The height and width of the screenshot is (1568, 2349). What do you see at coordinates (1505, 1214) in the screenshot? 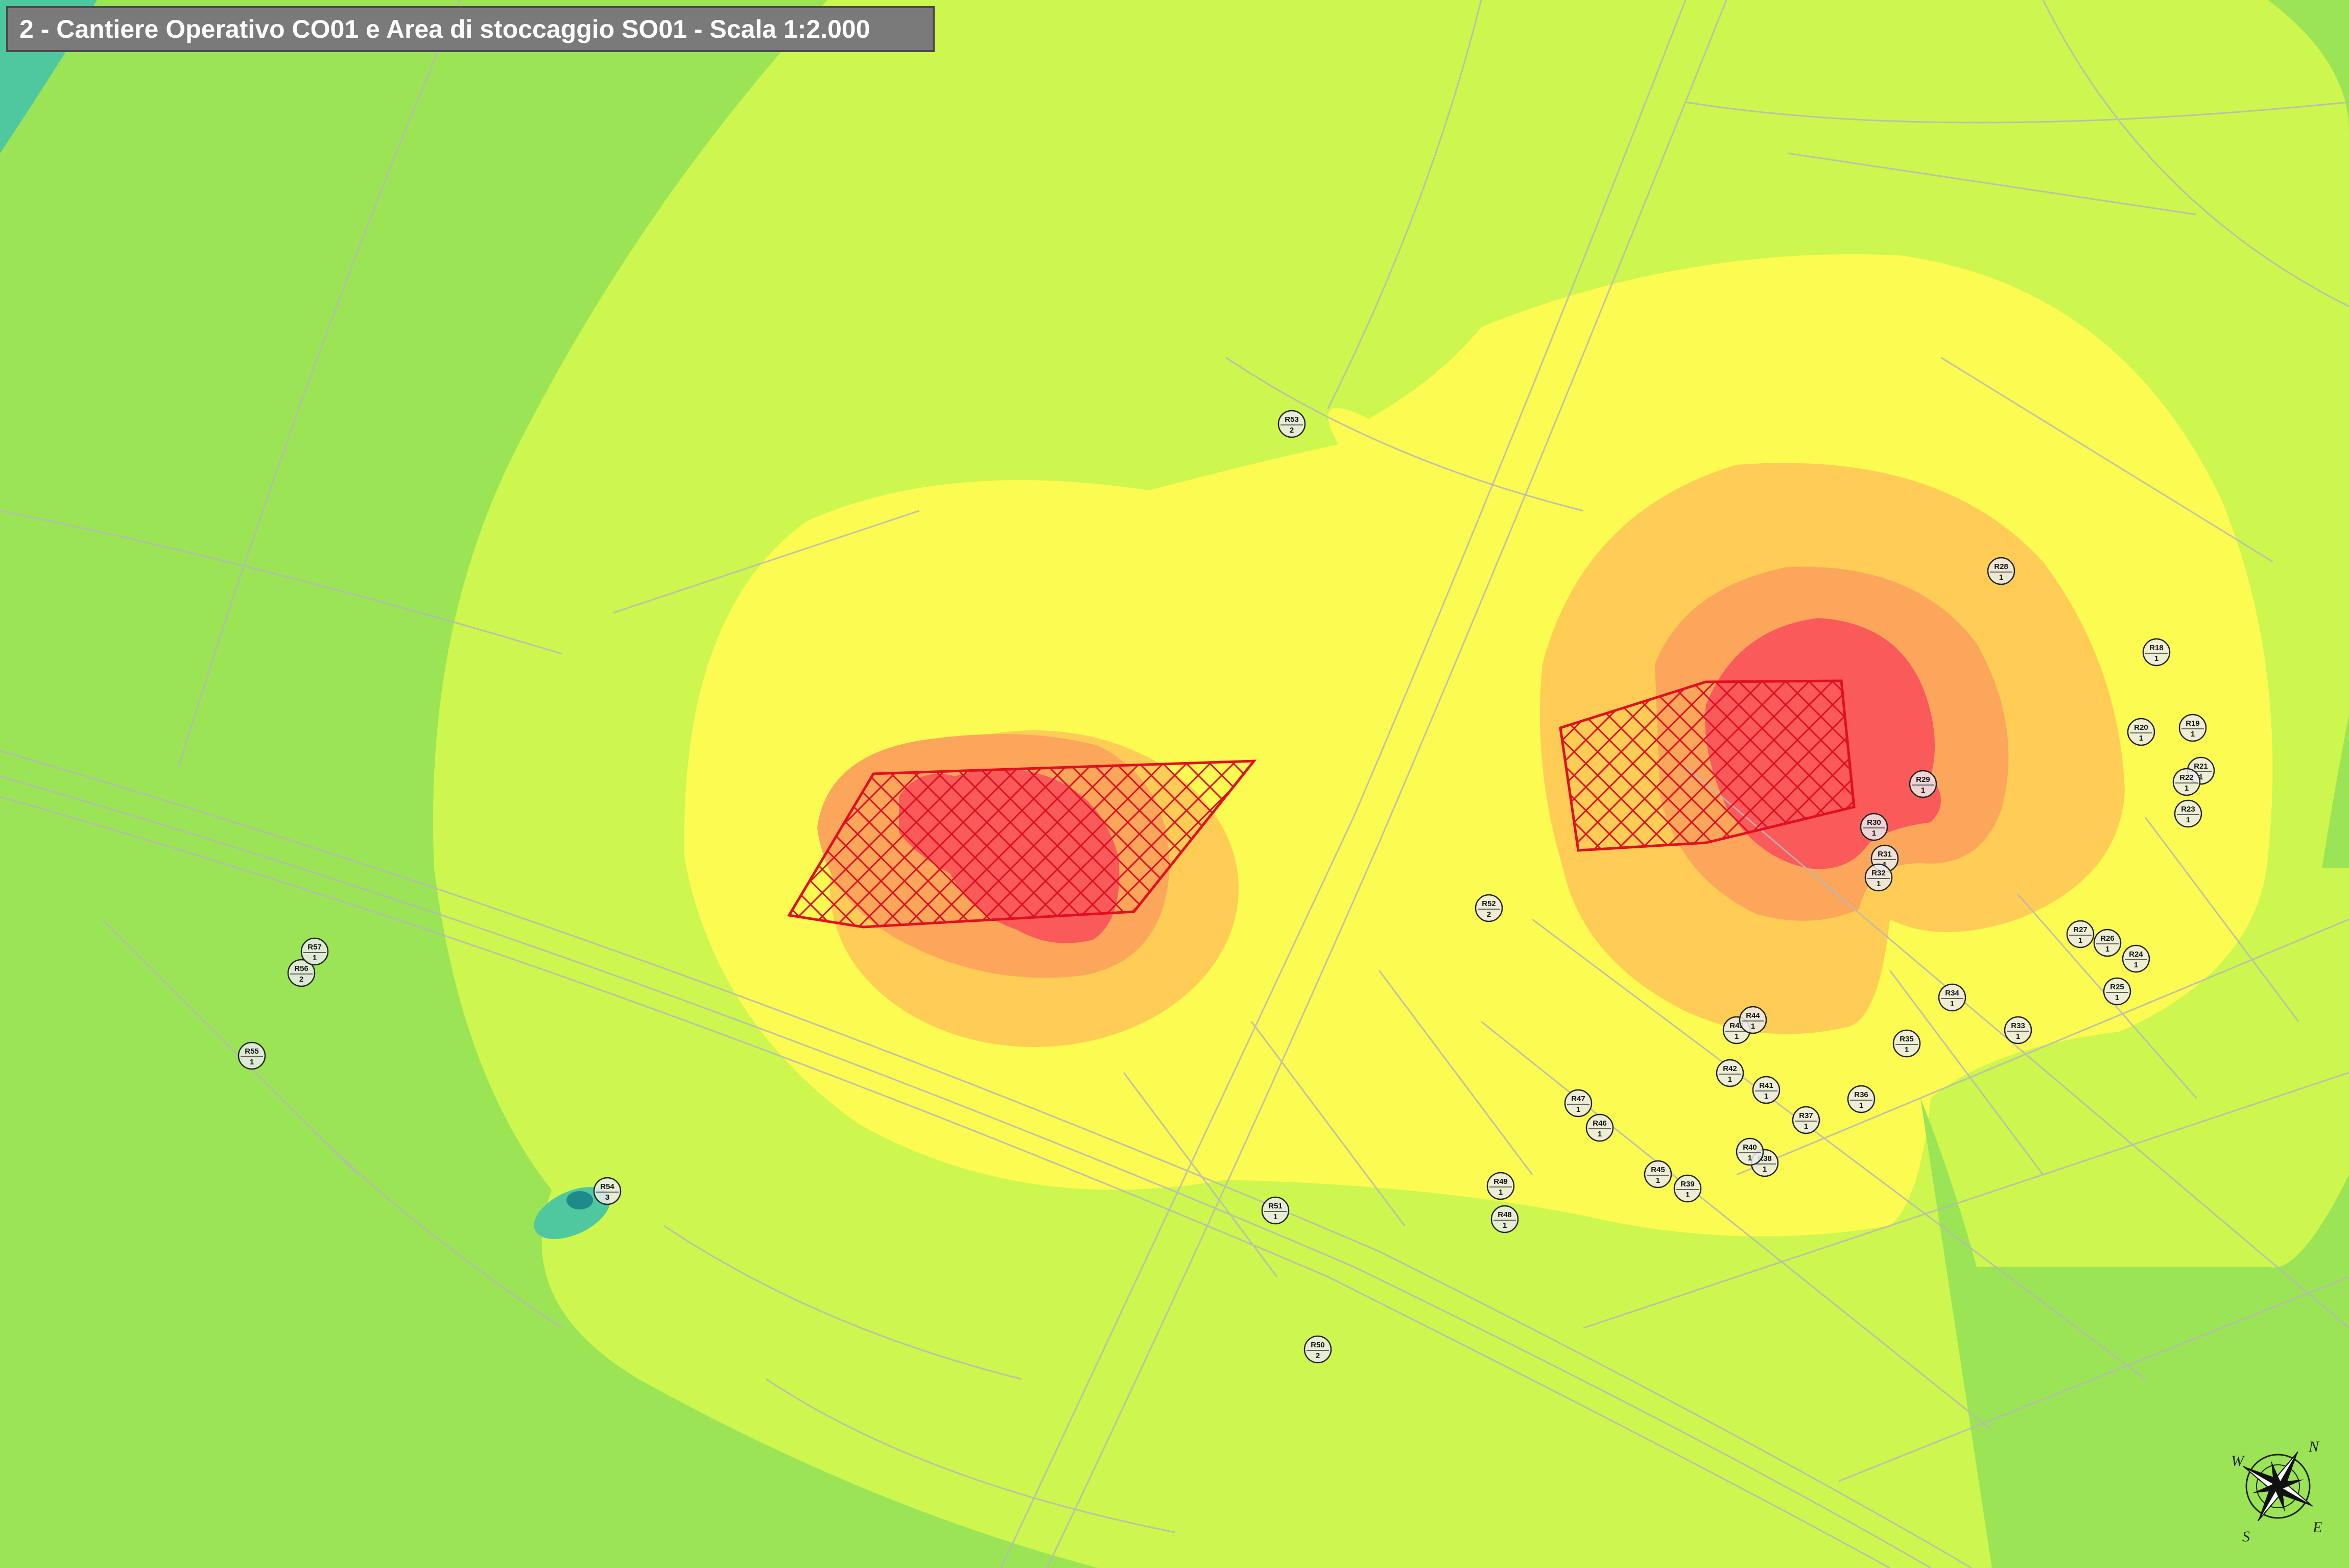
I see `receptor-id: R48` at bounding box center [1505, 1214].